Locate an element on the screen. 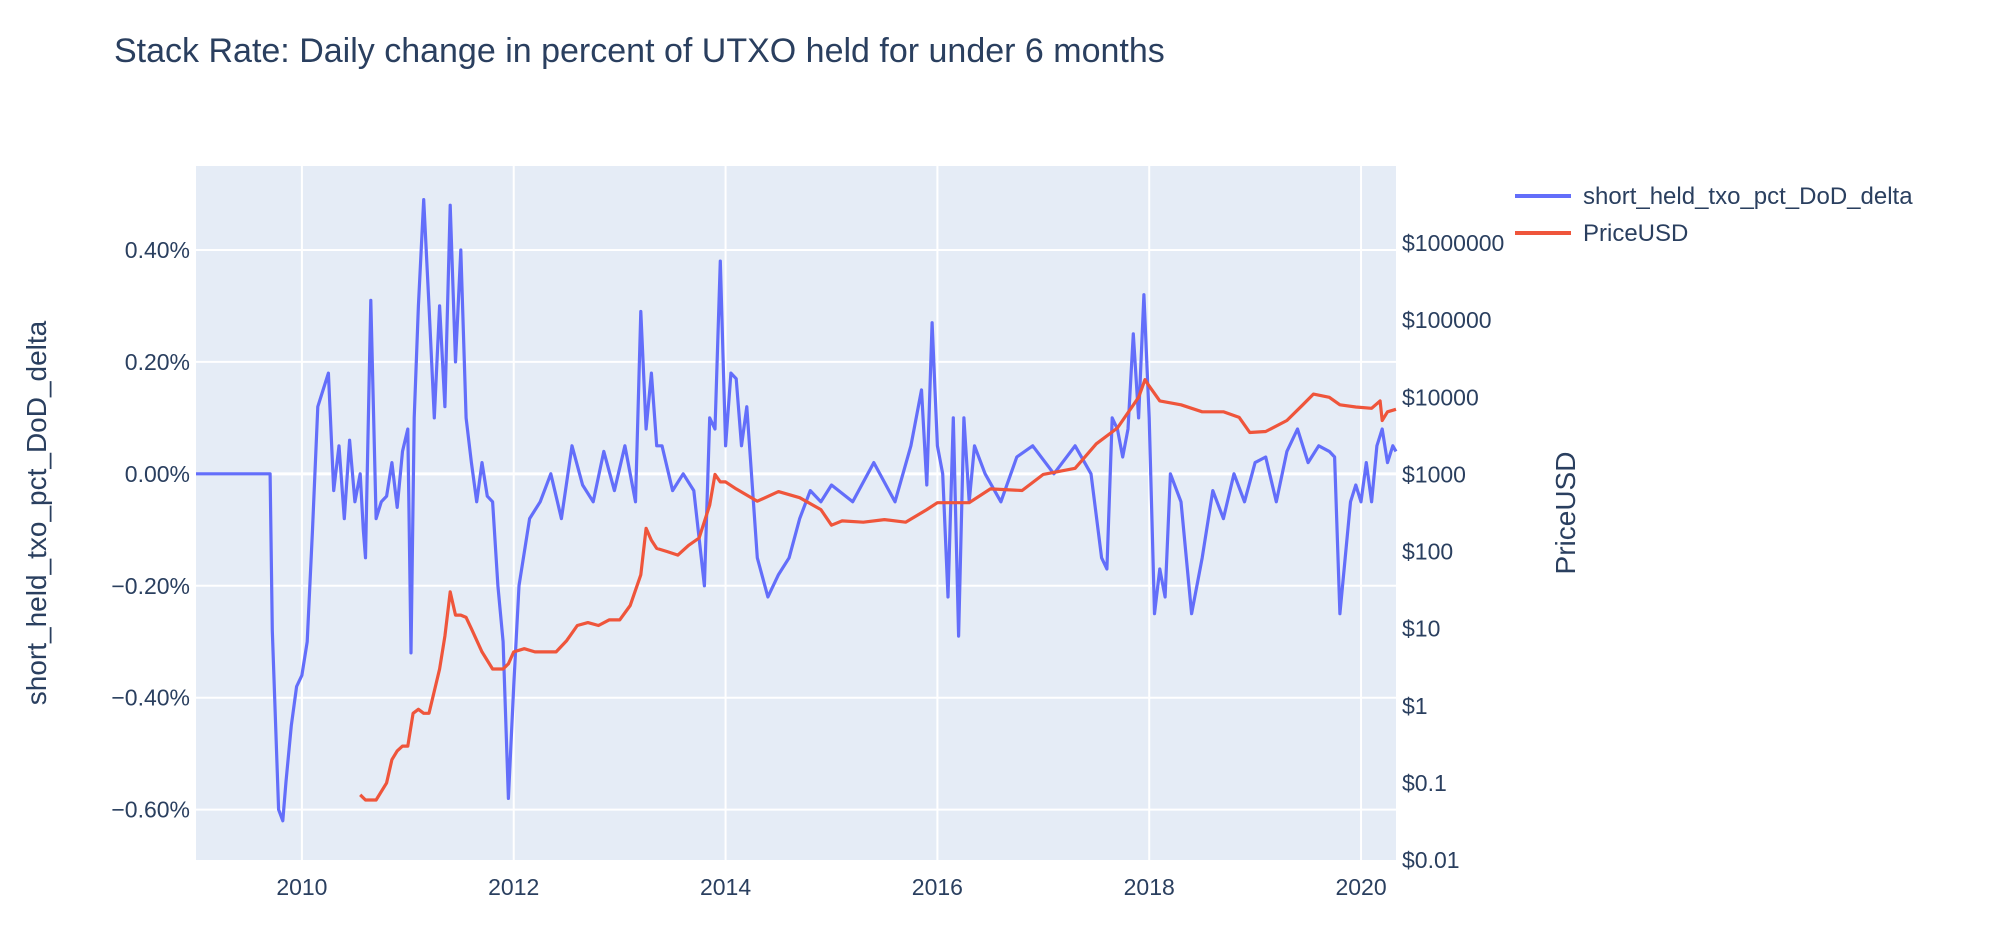 The image size is (2004, 942). y-tick-labels: −0.60% −0.40% −0.20% 0.00% 0.20% 0.40% is located at coordinates (150, 530).